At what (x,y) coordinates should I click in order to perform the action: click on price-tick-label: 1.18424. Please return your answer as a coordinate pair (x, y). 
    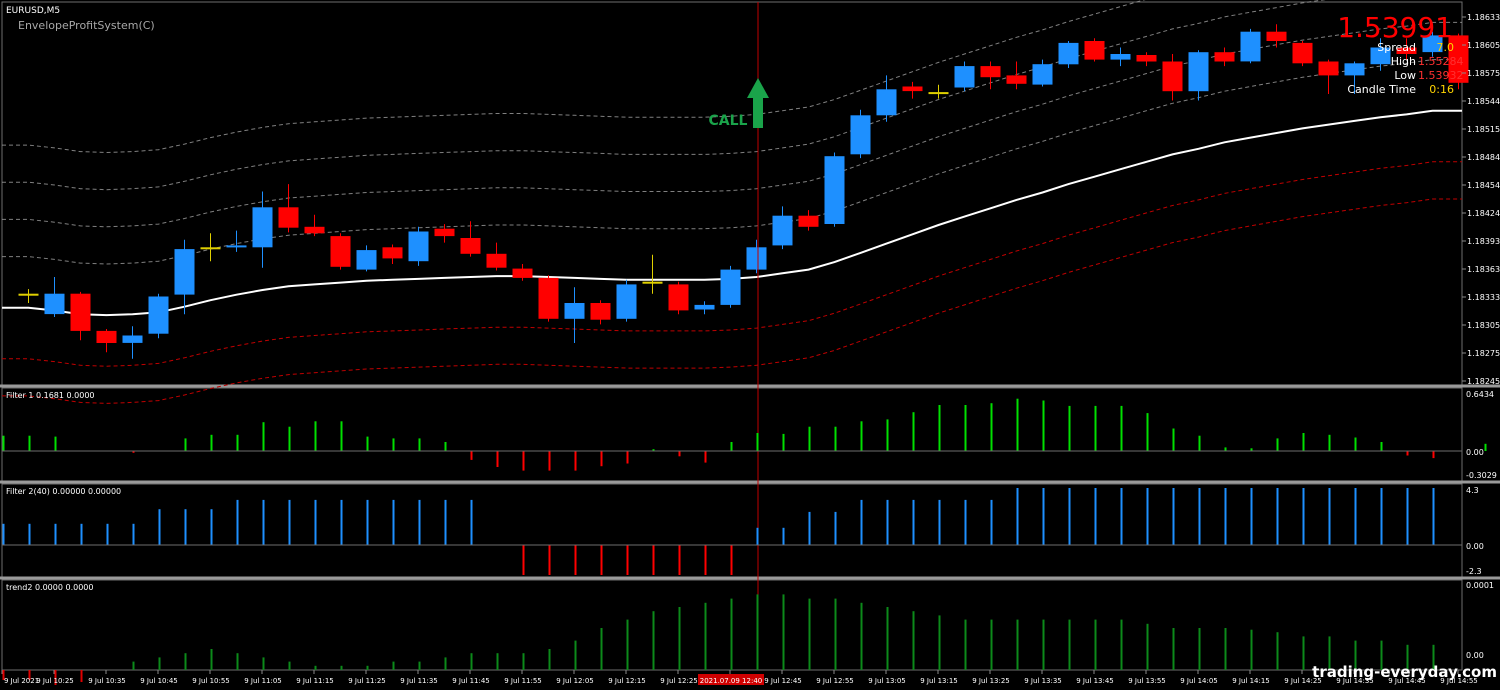
    Looking at the image, I should click on (1483, 213).